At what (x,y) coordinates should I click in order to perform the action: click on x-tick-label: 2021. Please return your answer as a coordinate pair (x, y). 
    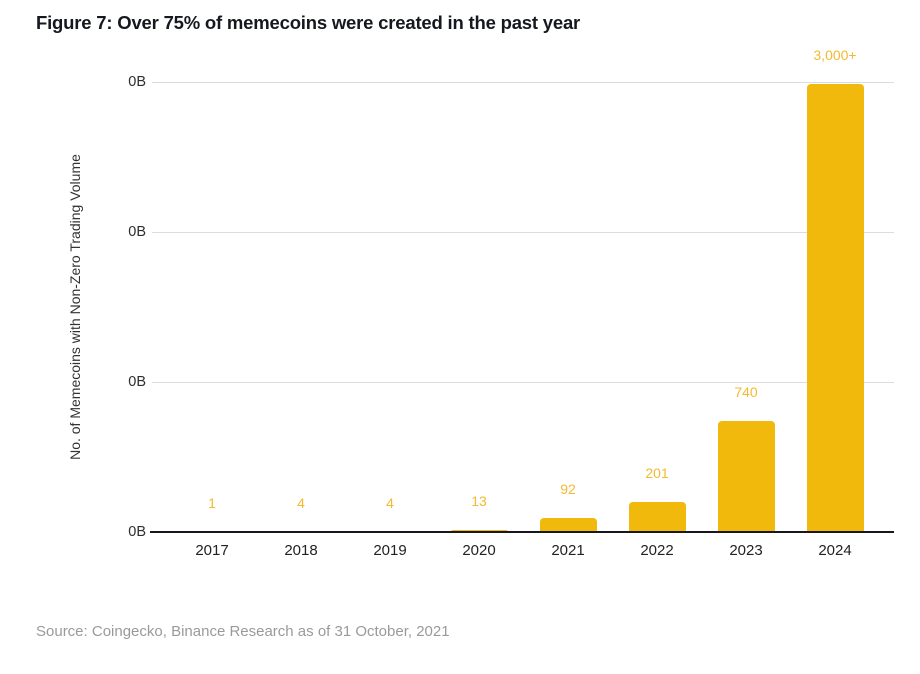
    Looking at the image, I should click on (568, 550).